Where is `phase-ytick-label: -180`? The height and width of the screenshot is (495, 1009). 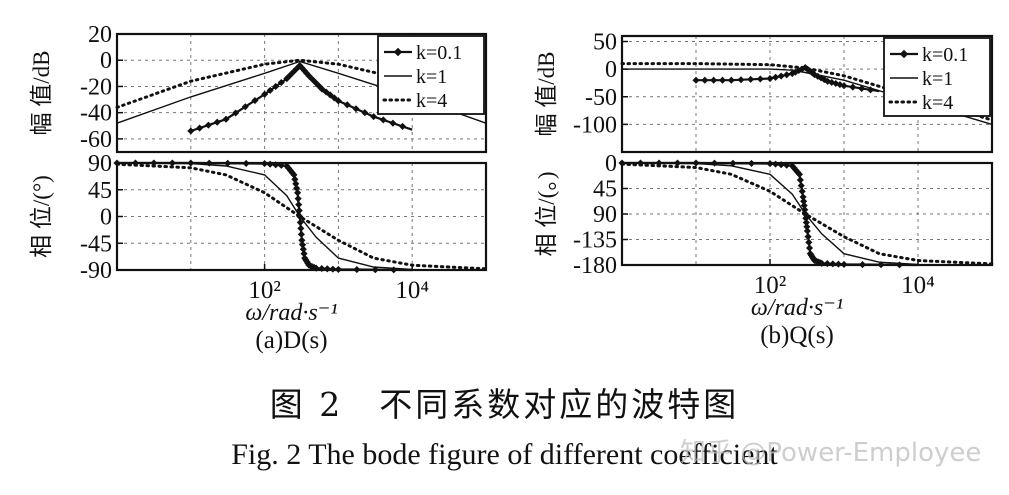 phase-ytick-label: -180 is located at coordinates (595, 266).